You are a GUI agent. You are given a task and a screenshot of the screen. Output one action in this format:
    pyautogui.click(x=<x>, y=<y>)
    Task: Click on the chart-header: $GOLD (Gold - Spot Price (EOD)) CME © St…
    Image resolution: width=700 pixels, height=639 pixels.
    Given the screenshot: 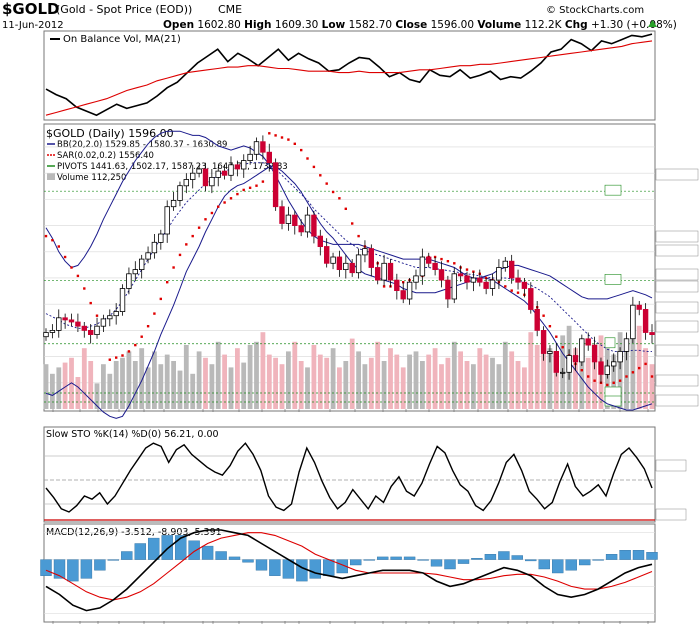 What is the action you would take?
    pyautogui.click(x=339, y=15)
    